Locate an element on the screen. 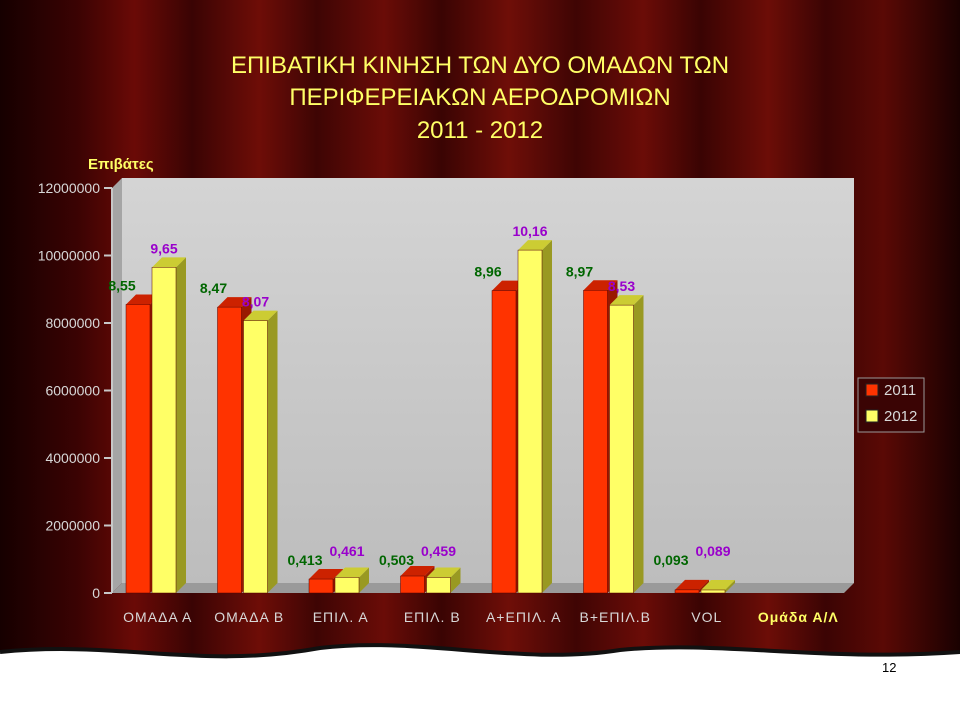  data-label: 0,459 is located at coordinates (438, 551).